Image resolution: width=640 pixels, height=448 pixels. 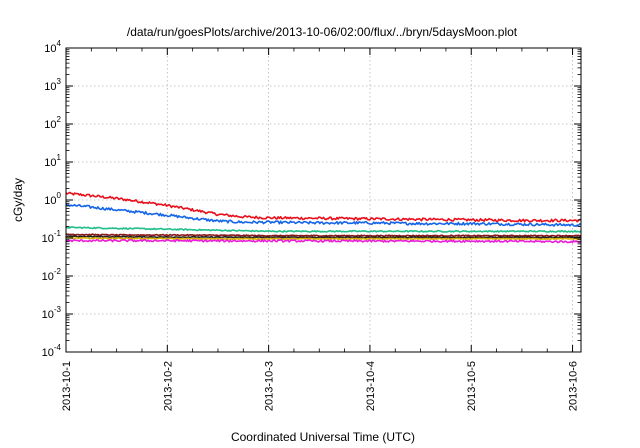 I want to click on y-tick-label: 10⁻⁴, so click(x=52, y=351).